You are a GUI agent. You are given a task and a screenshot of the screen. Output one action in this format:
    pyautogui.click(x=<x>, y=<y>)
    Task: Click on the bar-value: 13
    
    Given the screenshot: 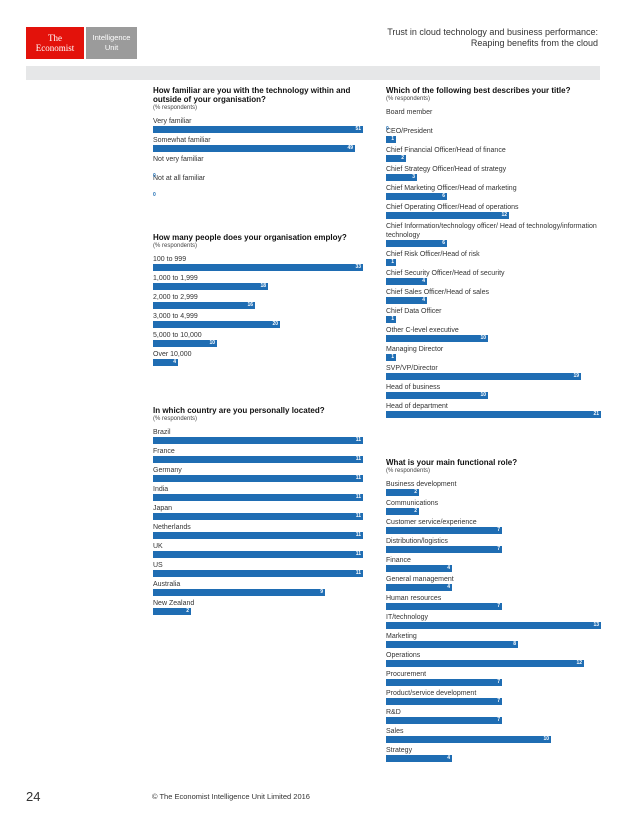 What is the action you would take?
    pyautogui.click(x=596, y=625)
    